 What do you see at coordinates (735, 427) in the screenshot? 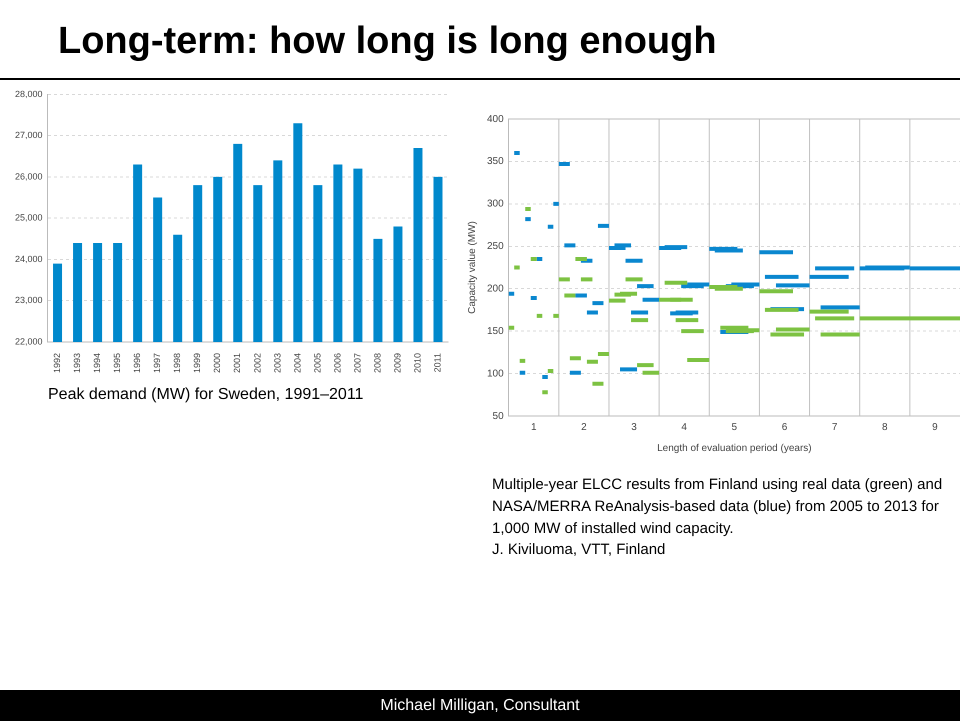
I see `x-tick-label: 5` at bounding box center [735, 427].